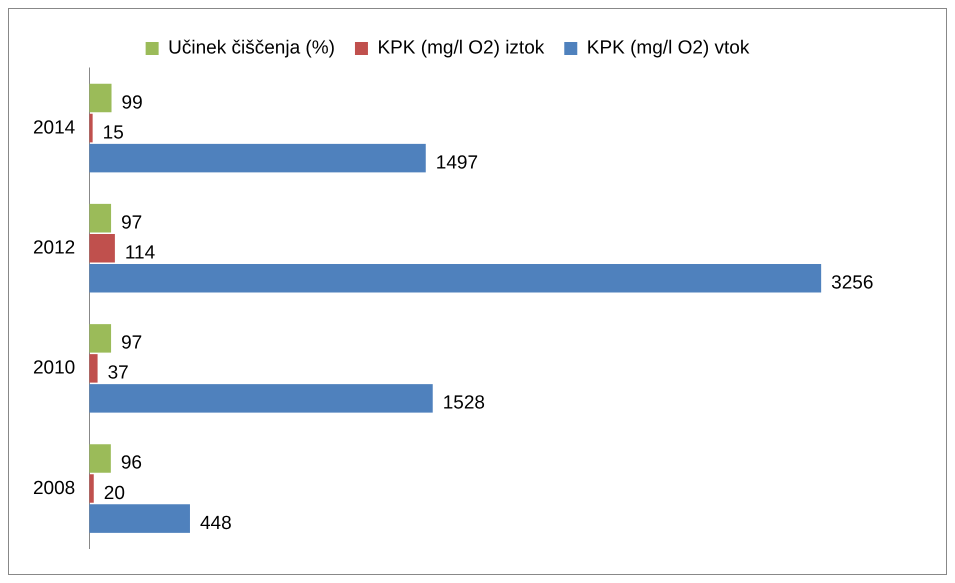 The height and width of the screenshot is (583, 955). Describe the element at coordinates (464, 403) in the screenshot. I see `data-label: 1528` at that location.